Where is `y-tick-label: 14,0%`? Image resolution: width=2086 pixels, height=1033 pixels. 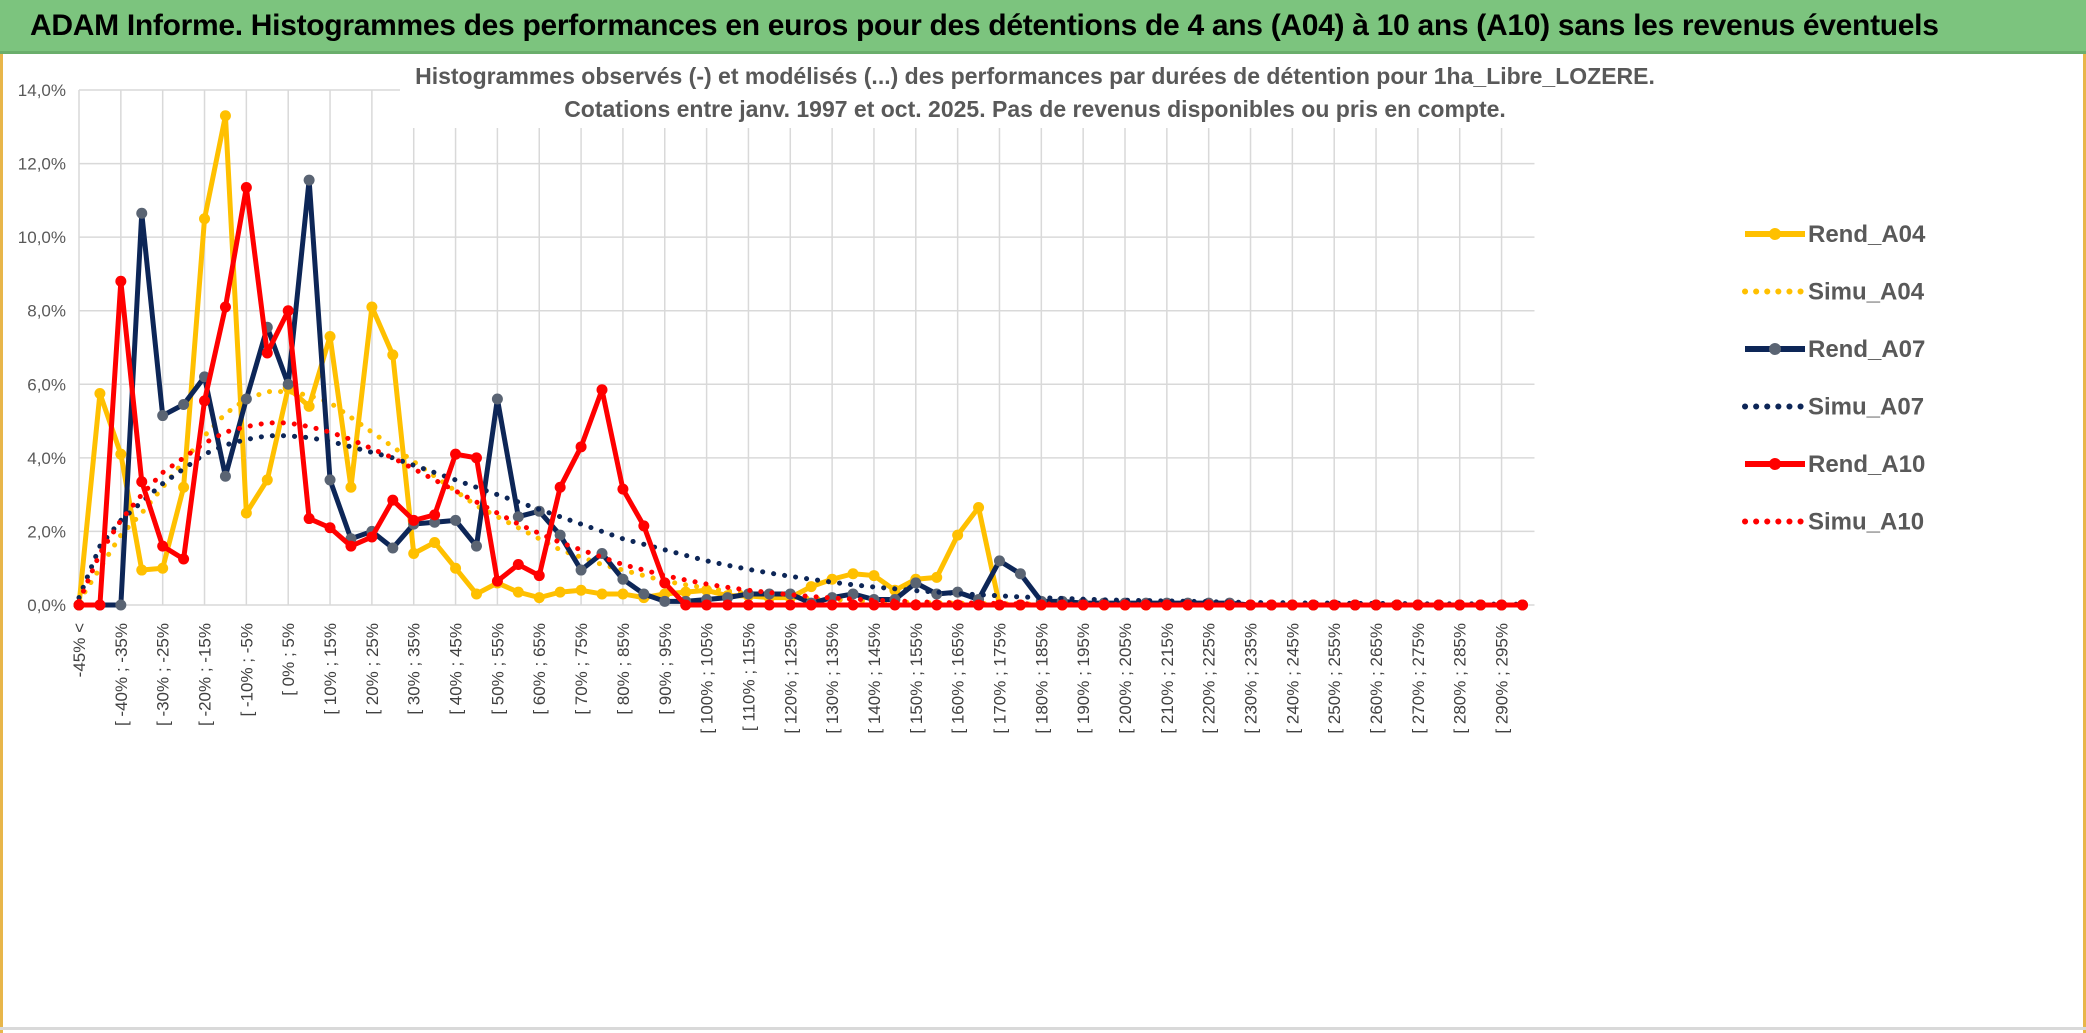 y-tick-label: 14,0% is located at coordinates (42, 90).